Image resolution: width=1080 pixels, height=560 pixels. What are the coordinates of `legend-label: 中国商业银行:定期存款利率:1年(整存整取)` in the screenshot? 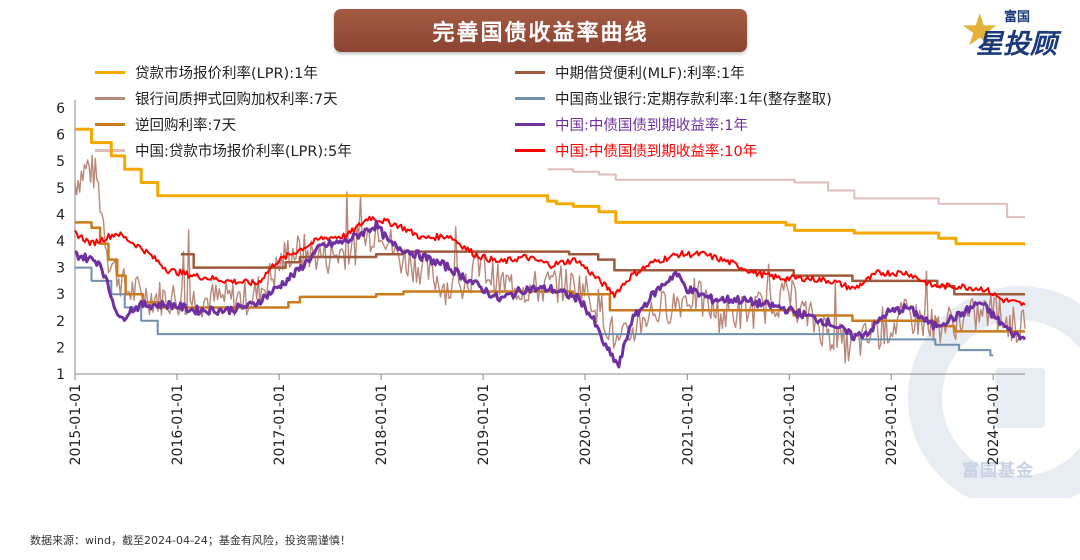 It's located at (693, 99).